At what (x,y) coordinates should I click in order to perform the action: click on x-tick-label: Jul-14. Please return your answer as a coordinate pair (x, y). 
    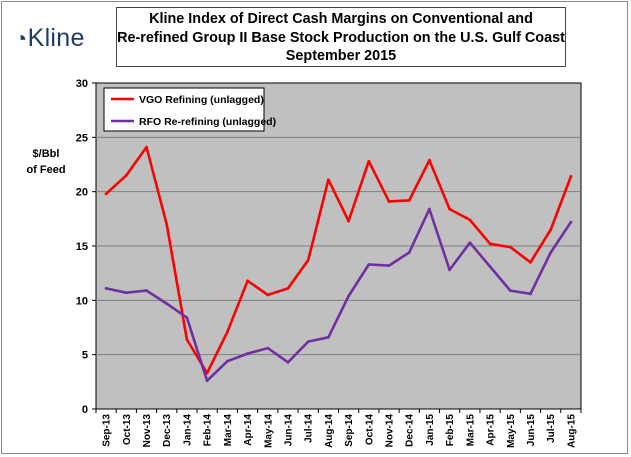
    Looking at the image, I should click on (309, 428).